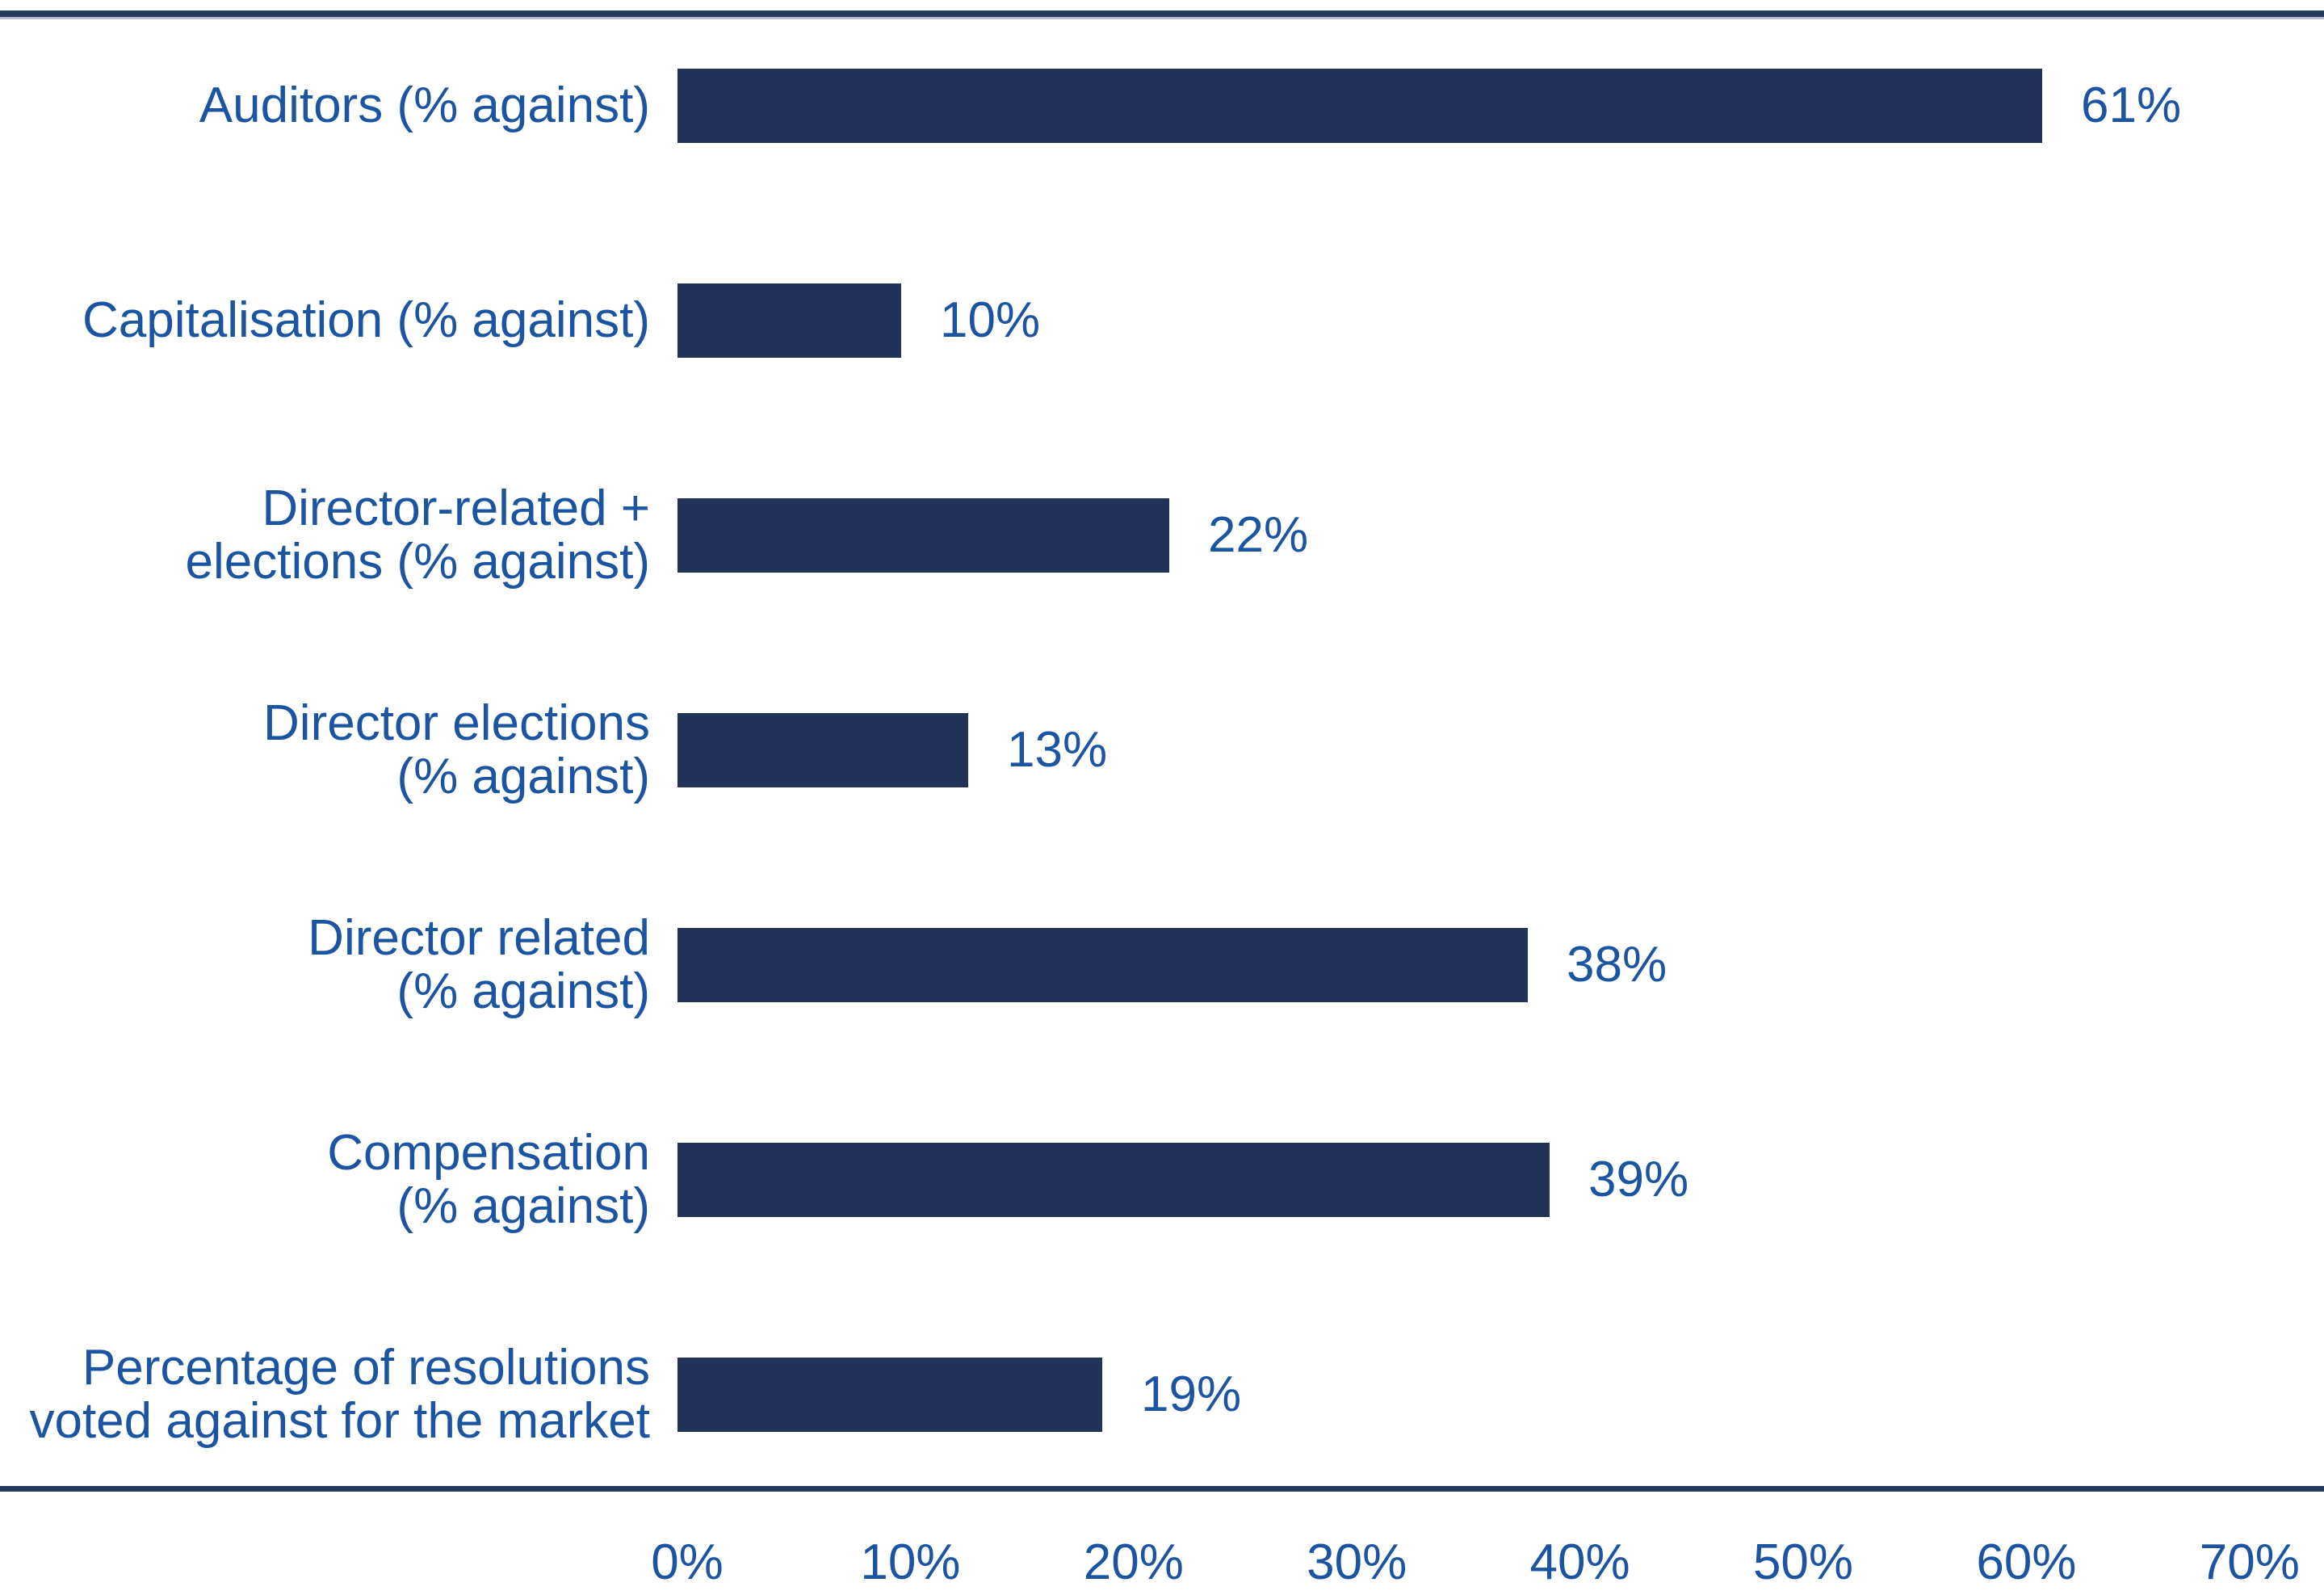 The width and height of the screenshot is (2324, 1595). Describe the element at coordinates (418, 535) in the screenshot. I see `category-label: Director-related + elections (% against)` at that location.